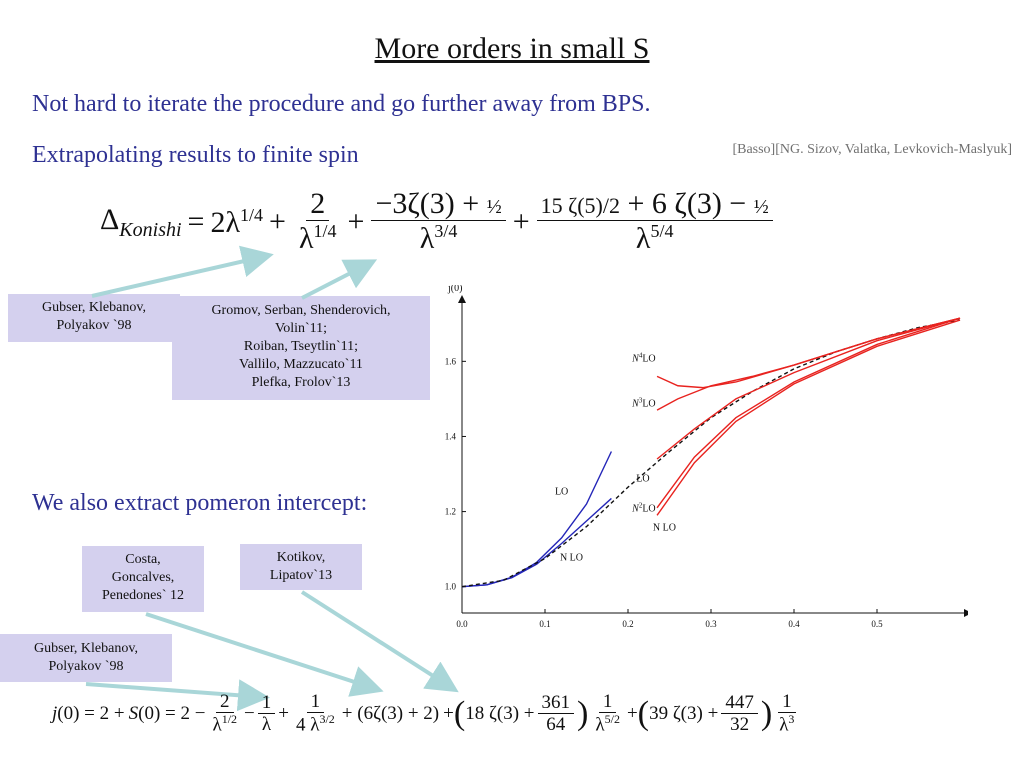 Image resolution: width=1024 pixels, height=768 pixels. Describe the element at coordinates (808, 353) in the screenshot. I see `series-line-n4lo` at that location.